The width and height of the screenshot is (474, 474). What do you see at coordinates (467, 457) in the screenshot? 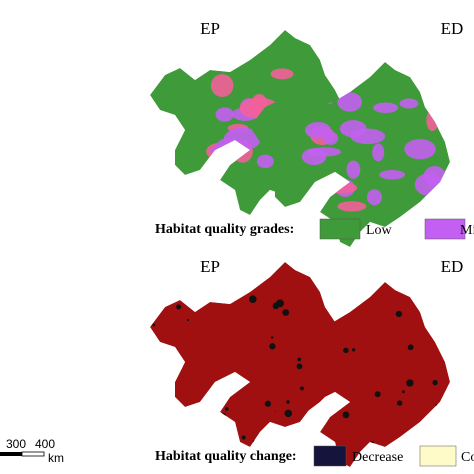
I see `legend-label: Con` at bounding box center [467, 457].